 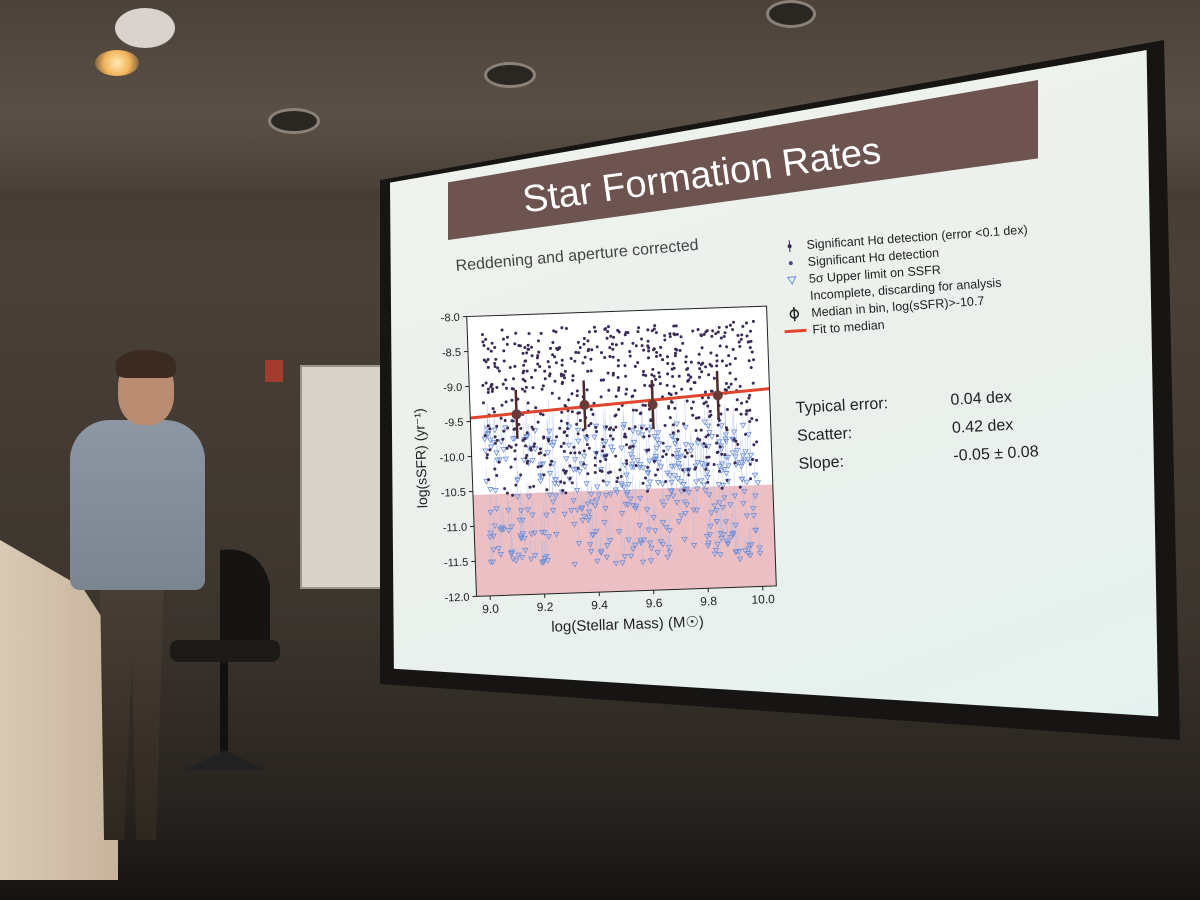 I want to click on y-tick-label: -11.0, so click(x=455, y=528).